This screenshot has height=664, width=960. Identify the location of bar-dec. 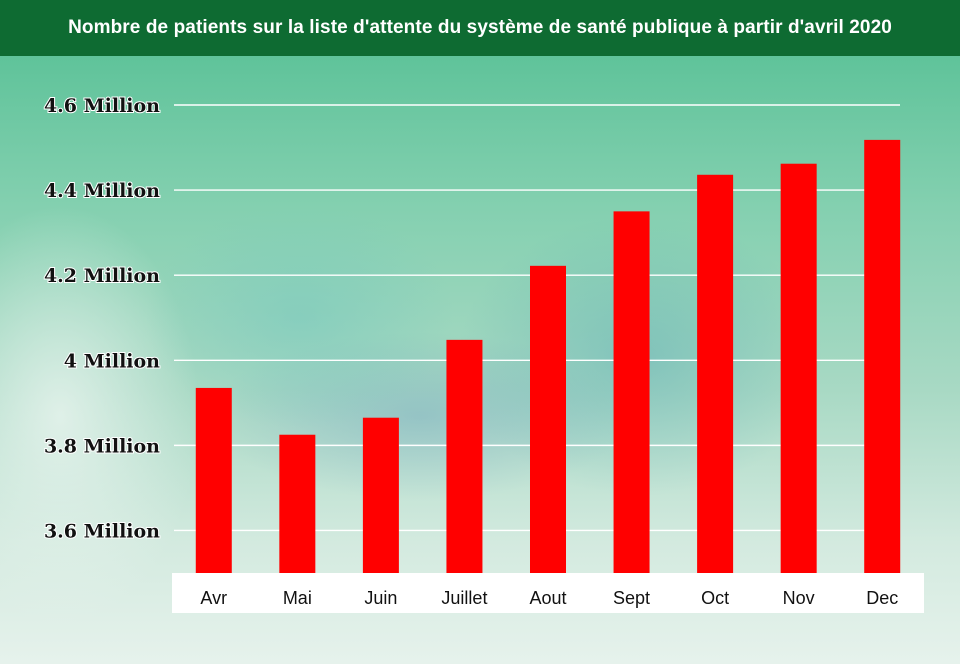
(882, 356).